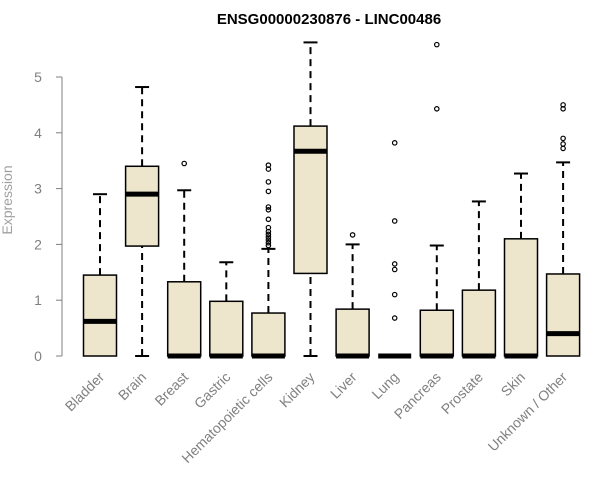 Image resolution: width=600 pixels, height=500 pixels. I want to click on y-axis: 0 1 2 3 4 5, so click(48, 216).